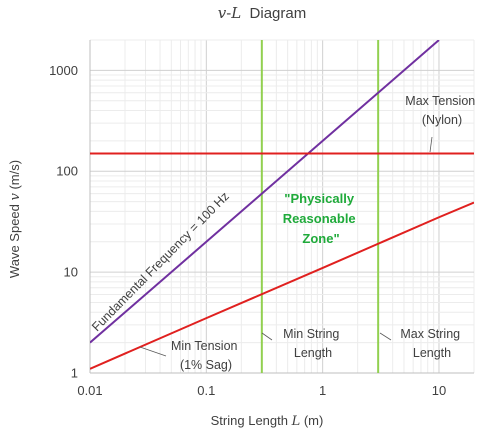  I want to click on min-tension-label: Min Tension (1% Sag), so click(206, 355).